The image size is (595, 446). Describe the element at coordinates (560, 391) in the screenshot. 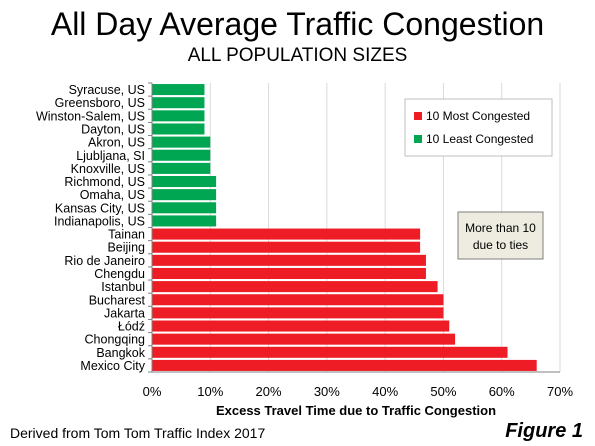

I see `x-tick-label: 70%` at that location.